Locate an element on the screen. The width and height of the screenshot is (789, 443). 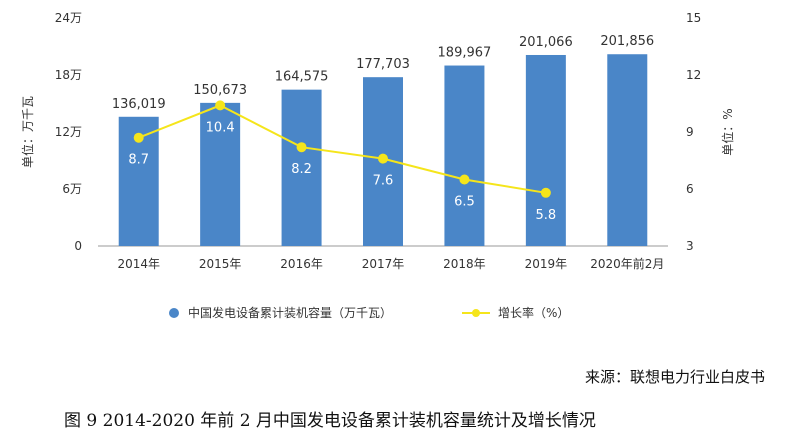
y-right-tick-label: 3 is located at coordinates (690, 246).